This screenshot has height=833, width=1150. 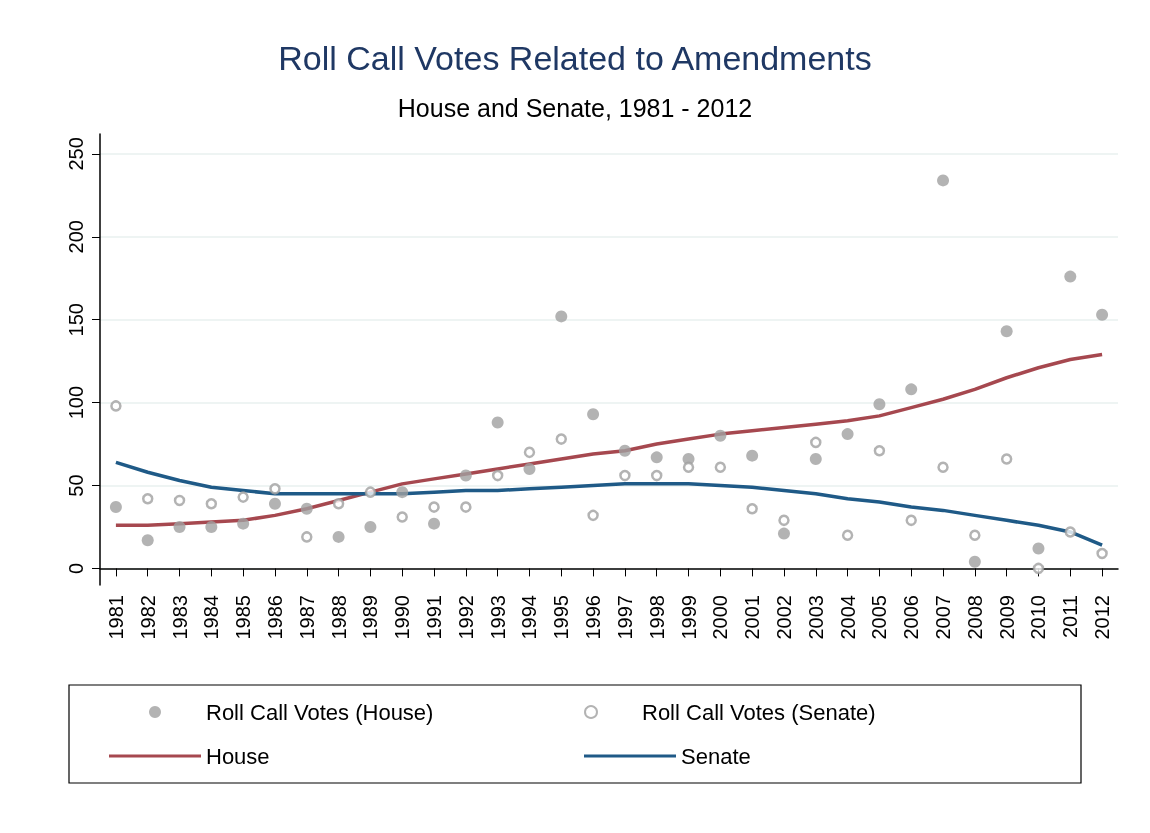 What do you see at coordinates (879, 617) in the screenshot?
I see `x-tick-label: 2005` at bounding box center [879, 617].